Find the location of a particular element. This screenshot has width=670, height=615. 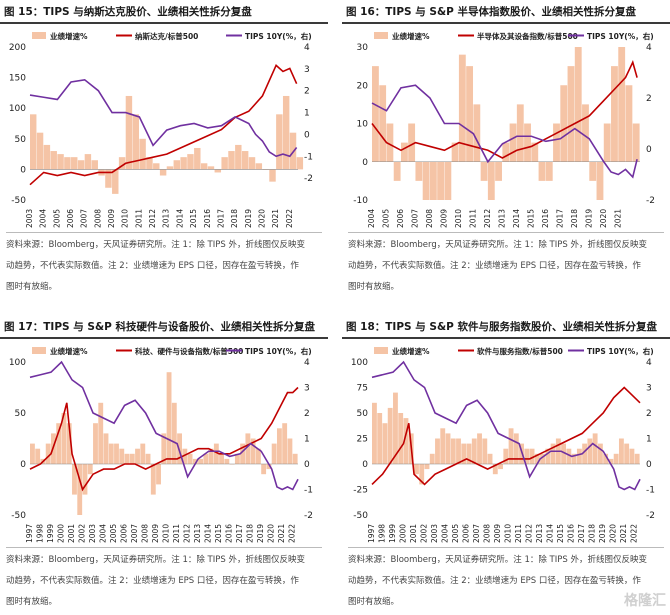

y-tick-label: -50 is located at coordinates (18, 201).